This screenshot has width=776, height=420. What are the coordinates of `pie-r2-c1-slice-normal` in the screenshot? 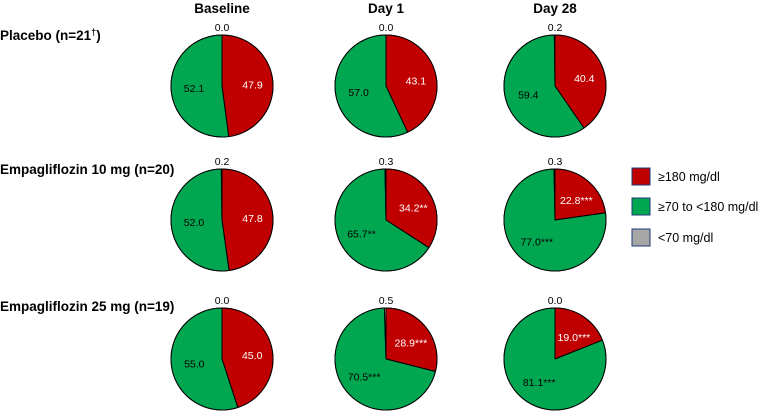 It's located at (385, 359).